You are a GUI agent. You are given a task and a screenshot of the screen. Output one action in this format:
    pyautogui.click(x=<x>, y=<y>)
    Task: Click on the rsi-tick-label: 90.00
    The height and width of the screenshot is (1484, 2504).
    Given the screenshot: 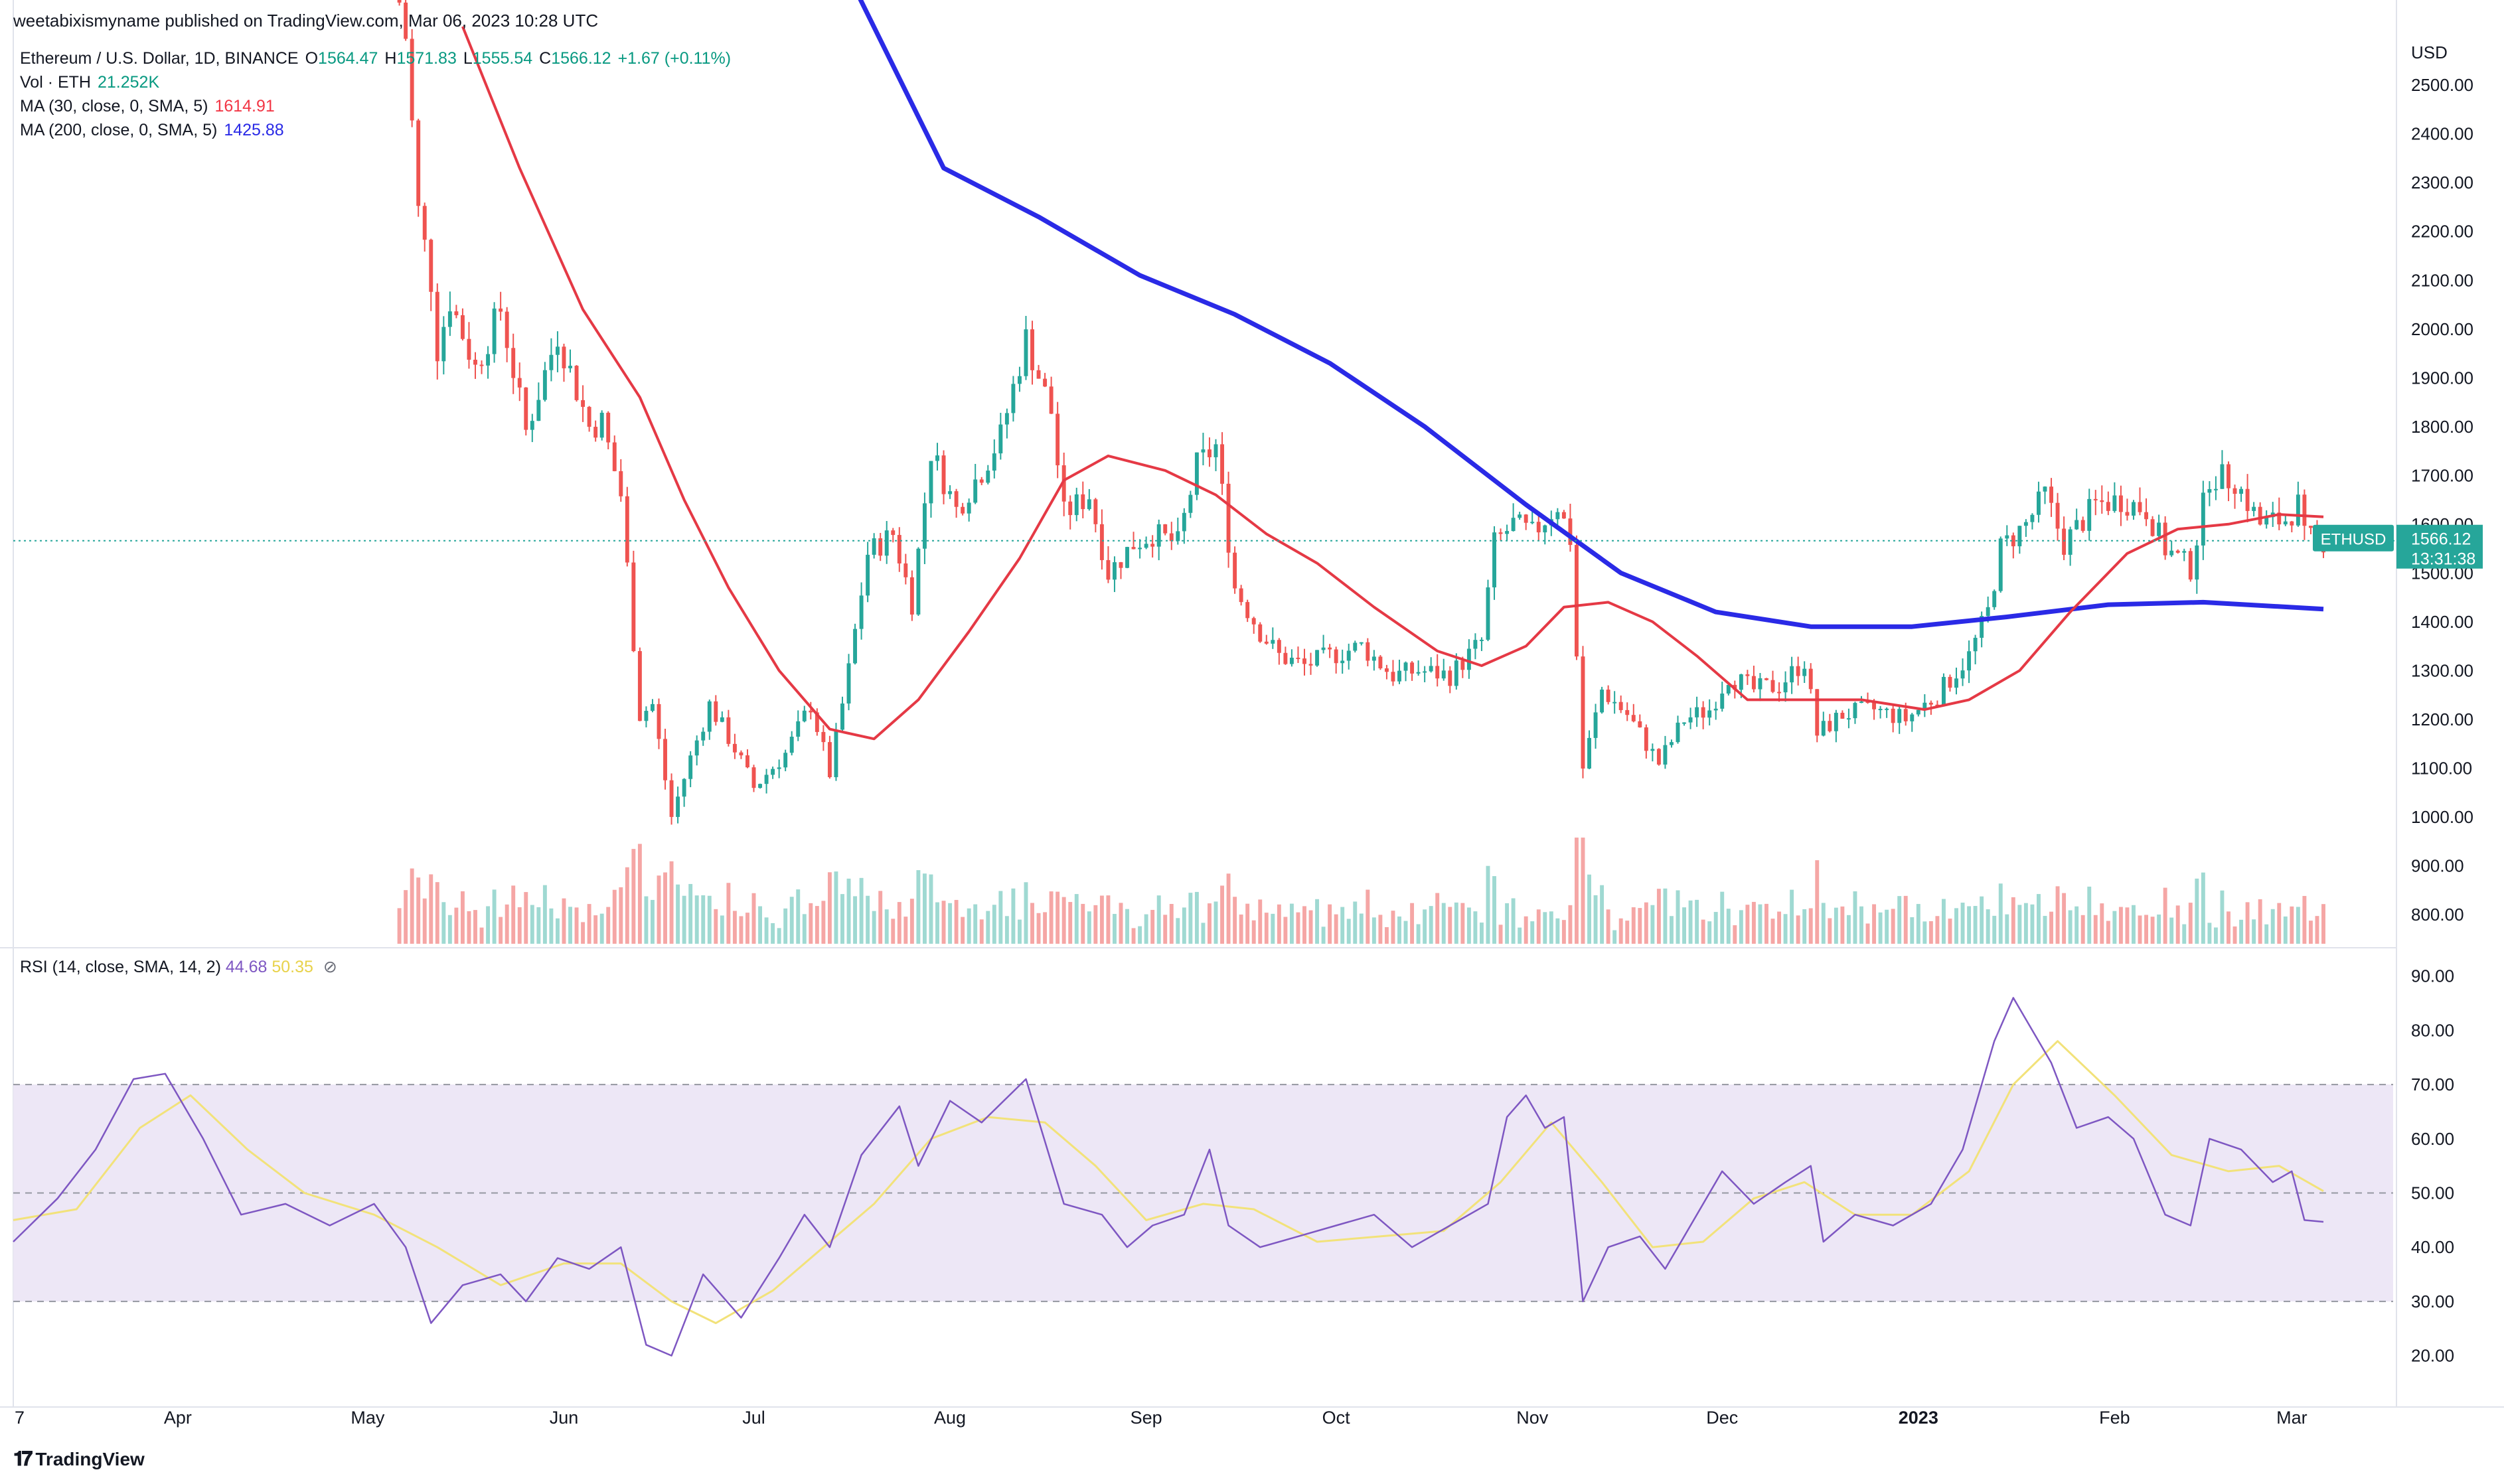 What is the action you would take?
    pyautogui.click(x=2432, y=976)
    